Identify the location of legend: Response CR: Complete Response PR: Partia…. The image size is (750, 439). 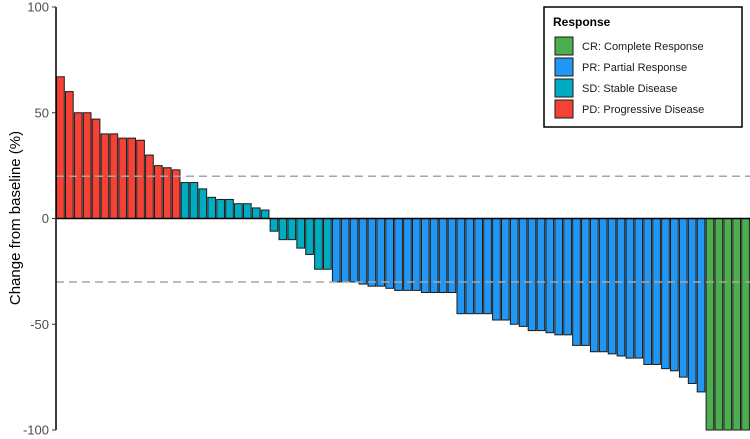
(643, 67).